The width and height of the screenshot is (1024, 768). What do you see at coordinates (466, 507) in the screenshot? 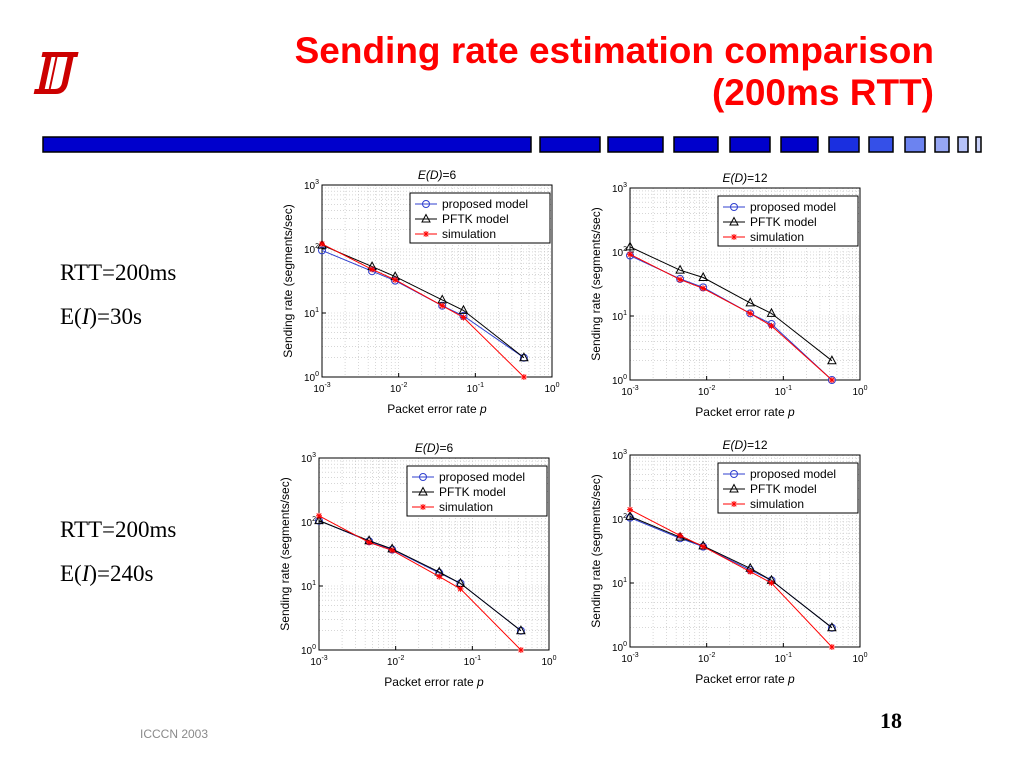
I see `legend-label-simulation: simulation` at bounding box center [466, 507].